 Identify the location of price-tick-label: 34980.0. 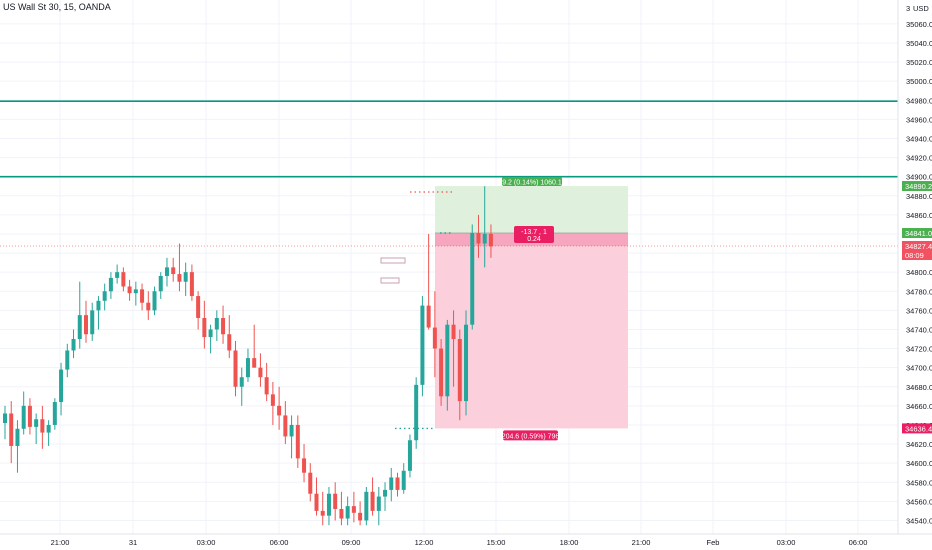
(919, 100).